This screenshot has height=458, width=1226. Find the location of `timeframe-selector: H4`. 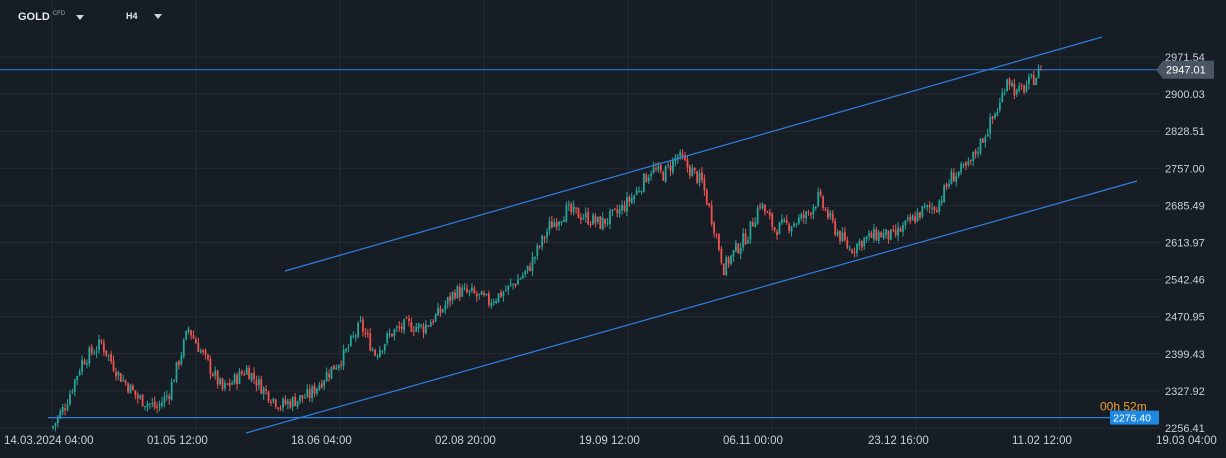

timeframe-selector: H4 is located at coordinates (144, 16).